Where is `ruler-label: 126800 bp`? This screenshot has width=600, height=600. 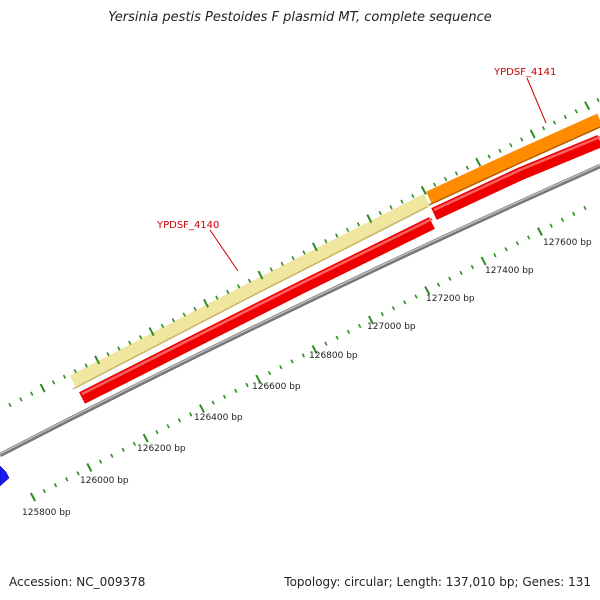 ruler-label: 126800 bp is located at coordinates (333, 356).